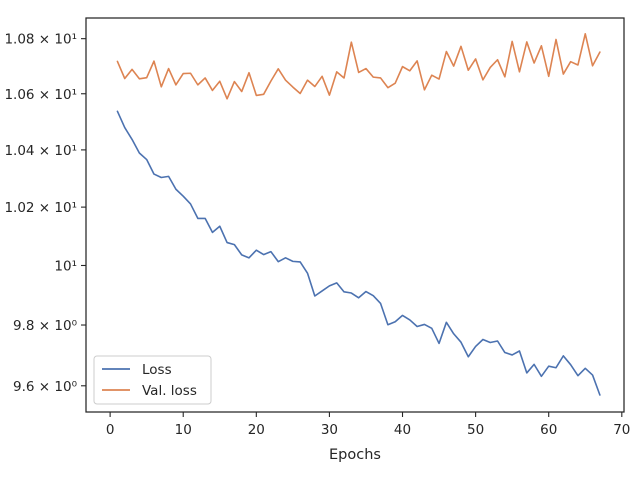 This screenshot has height=480, width=640. Describe the element at coordinates (621, 430) in the screenshot. I see `x-tick-label: 70` at that location.